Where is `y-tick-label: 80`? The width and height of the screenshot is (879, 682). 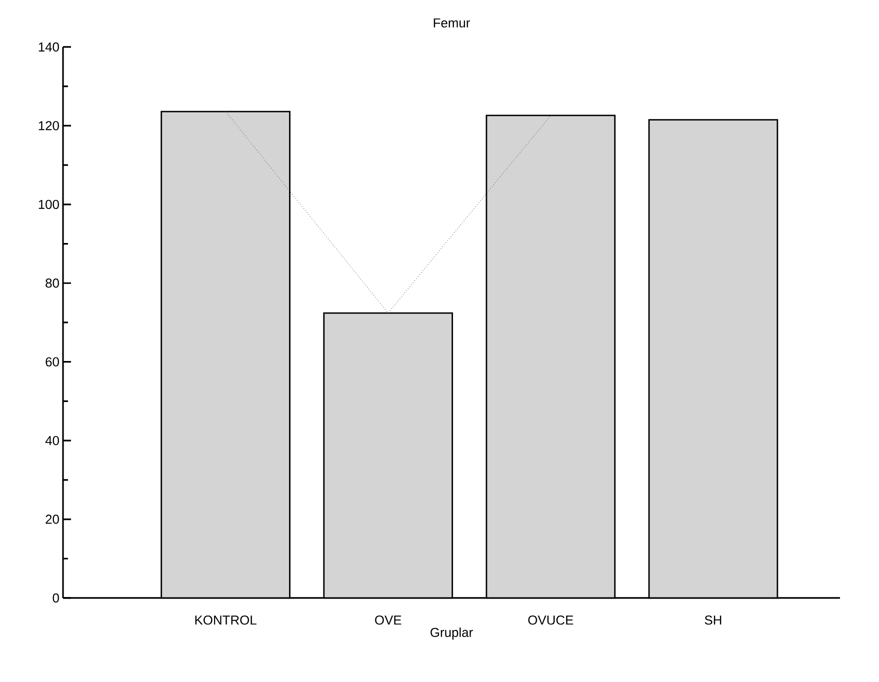 y-tick-label: 80 is located at coordinates (52, 283).